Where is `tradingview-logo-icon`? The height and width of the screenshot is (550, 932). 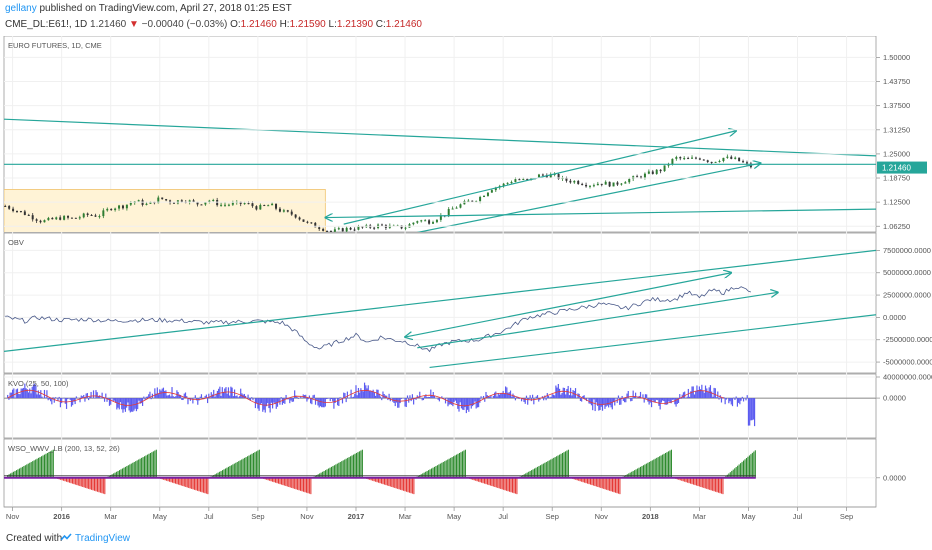 tradingview-logo-icon is located at coordinates (66, 537).